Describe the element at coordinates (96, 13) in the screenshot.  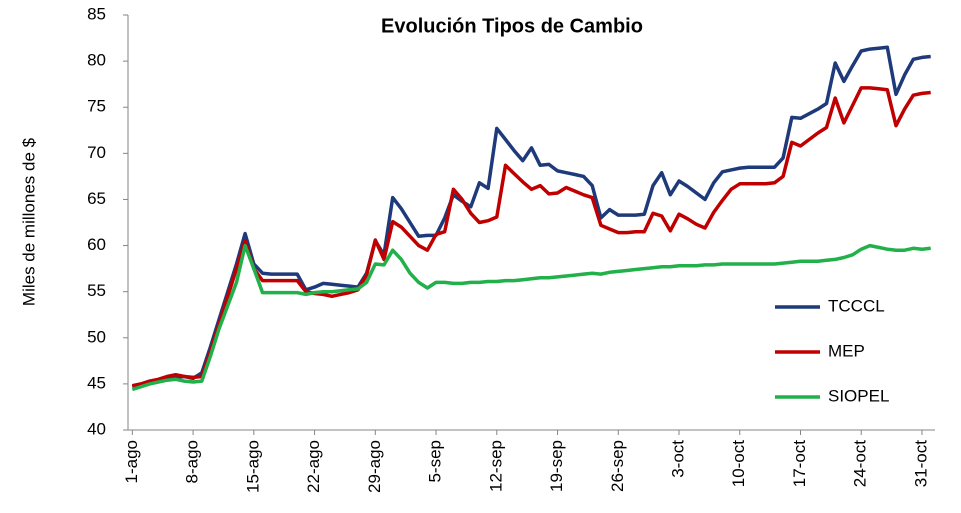
I see `y-tick-label: 85` at that location.